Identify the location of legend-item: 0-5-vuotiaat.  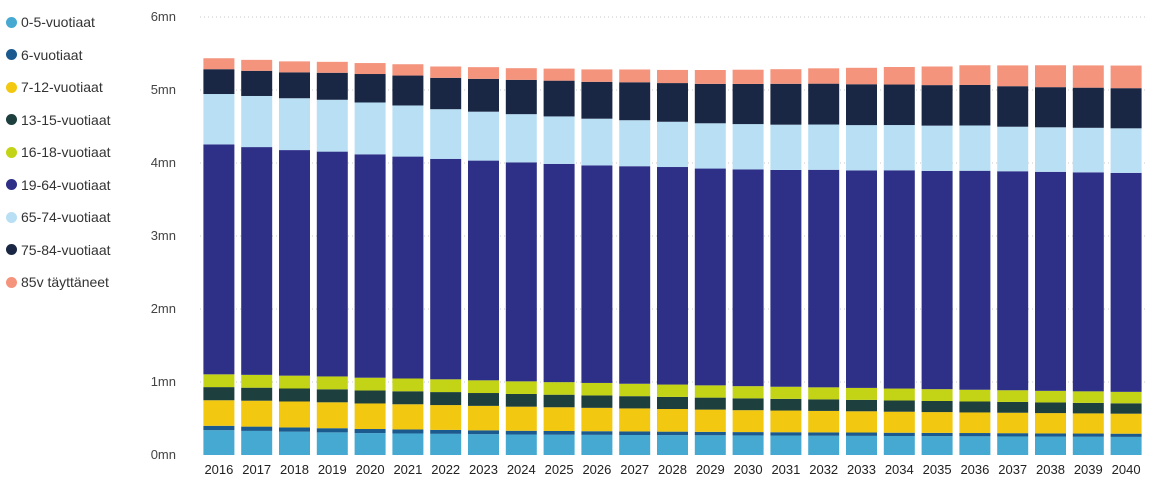
(58, 22).